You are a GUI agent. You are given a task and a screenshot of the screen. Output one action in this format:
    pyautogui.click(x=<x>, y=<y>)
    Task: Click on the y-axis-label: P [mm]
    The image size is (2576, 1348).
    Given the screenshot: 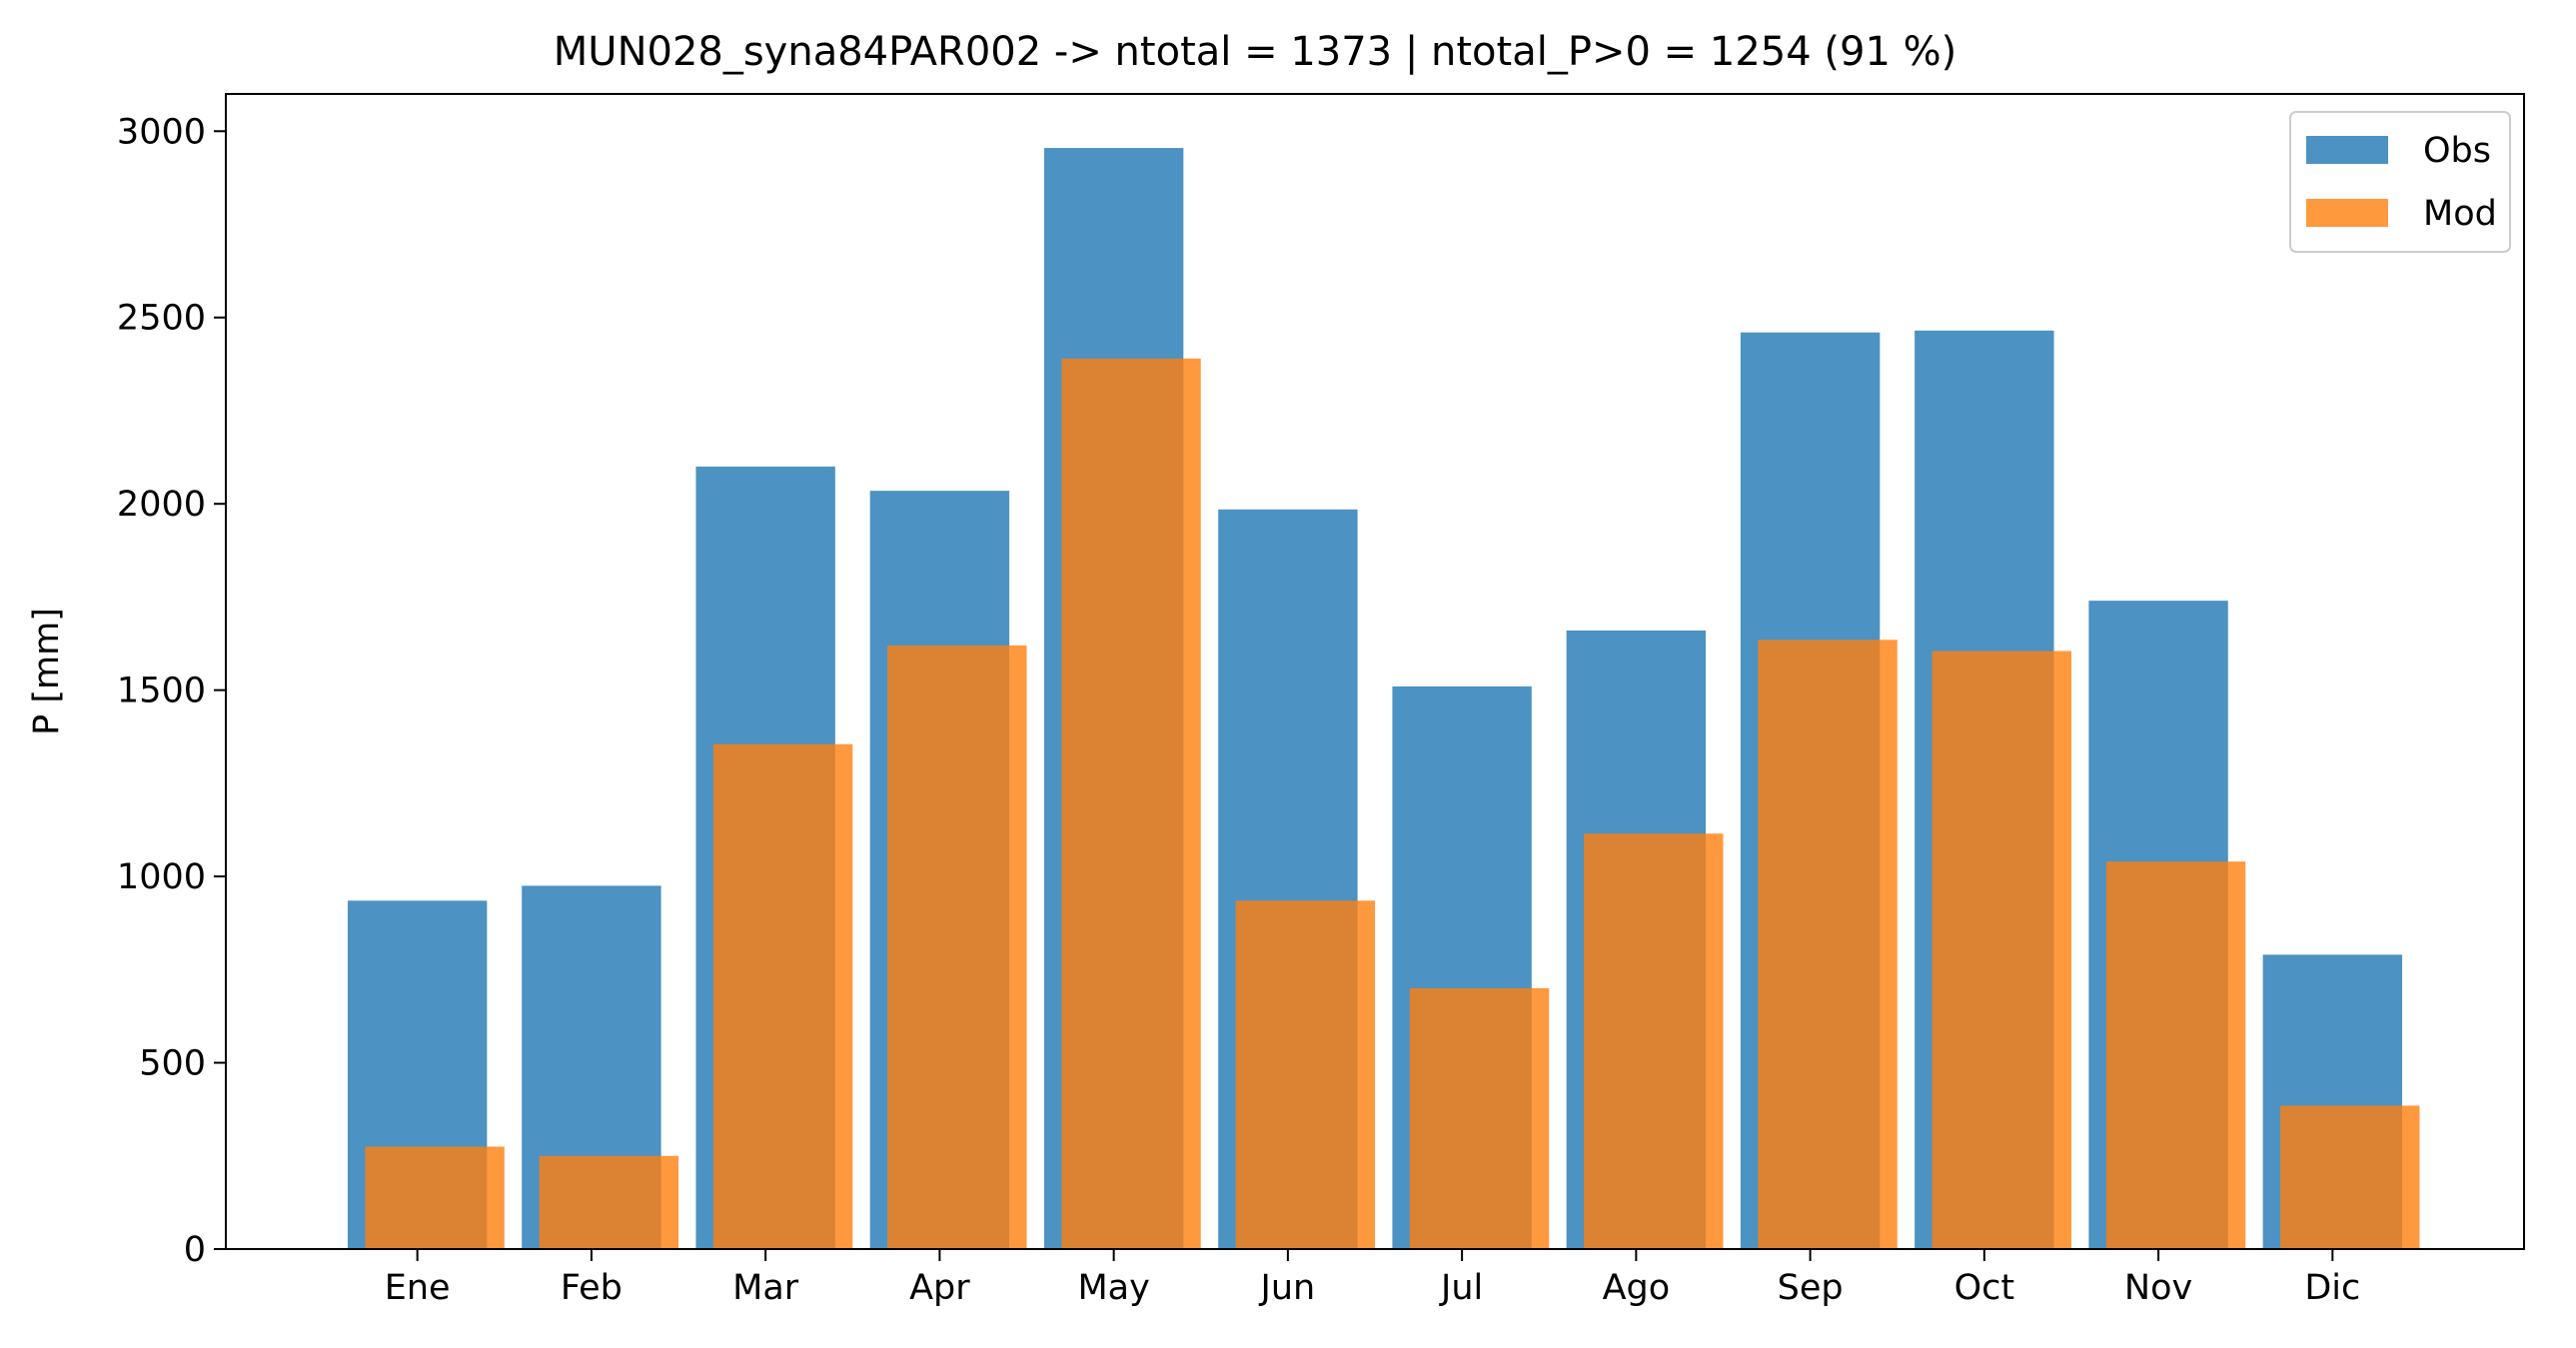 What is the action you would take?
    pyautogui.click(x=47, y=672)
    